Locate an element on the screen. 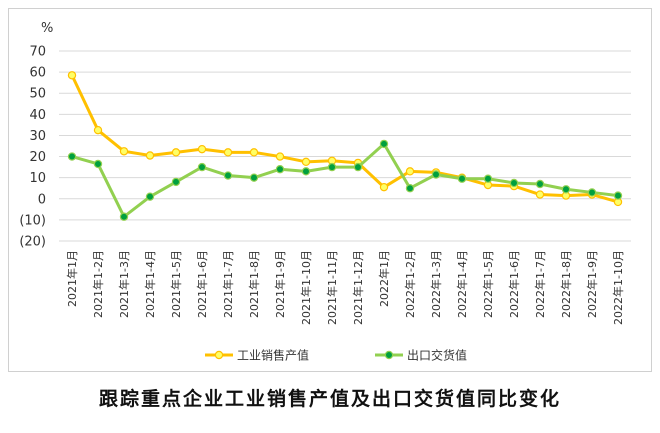  x-tick-label: 2021年1-3月 is located at coordinates (124, 284).